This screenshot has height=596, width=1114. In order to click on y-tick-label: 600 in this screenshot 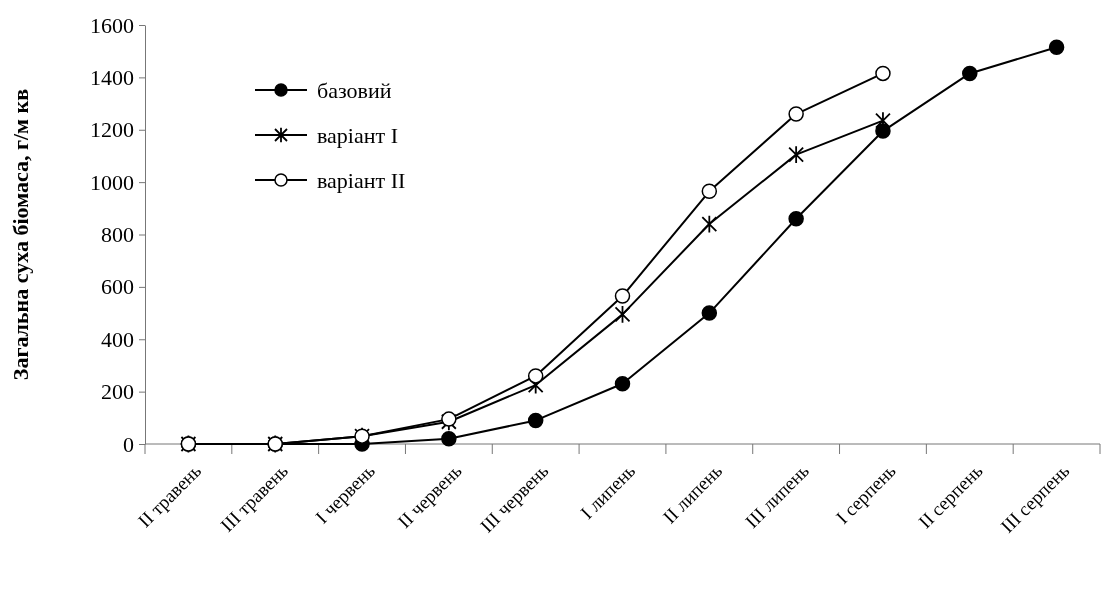, I will do `click(117, 287)`.